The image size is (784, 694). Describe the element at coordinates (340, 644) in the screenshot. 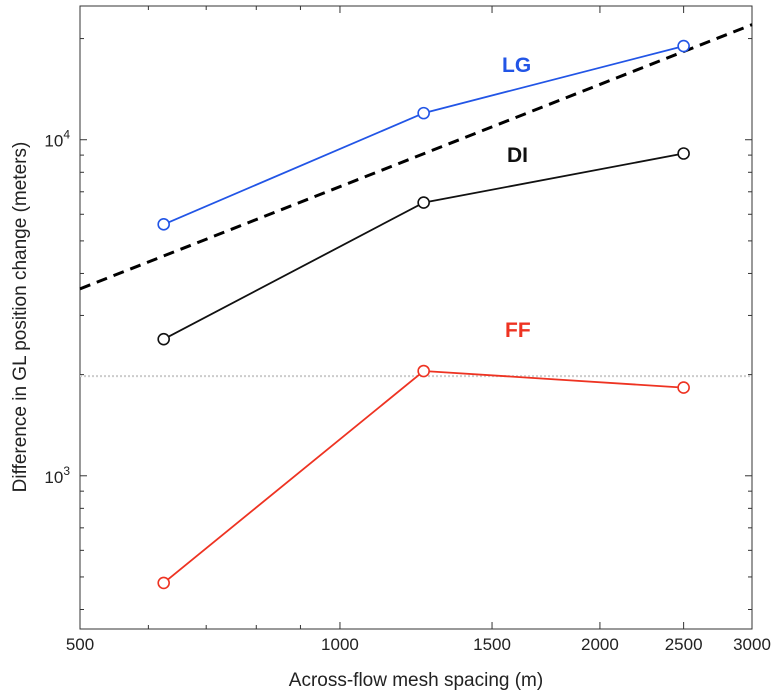

I see `x-tick-label: 1000` at that location.